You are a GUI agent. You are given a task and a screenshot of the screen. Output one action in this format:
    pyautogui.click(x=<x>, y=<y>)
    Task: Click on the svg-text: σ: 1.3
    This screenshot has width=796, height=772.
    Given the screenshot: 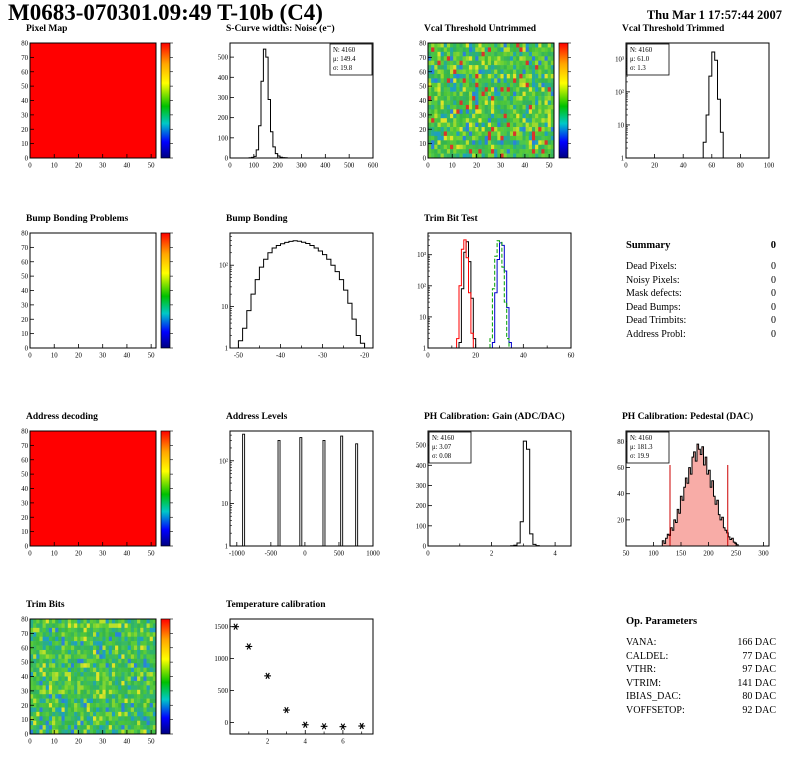 What is the action you would take?
    pyautogui.click(x=638, y=68)
    